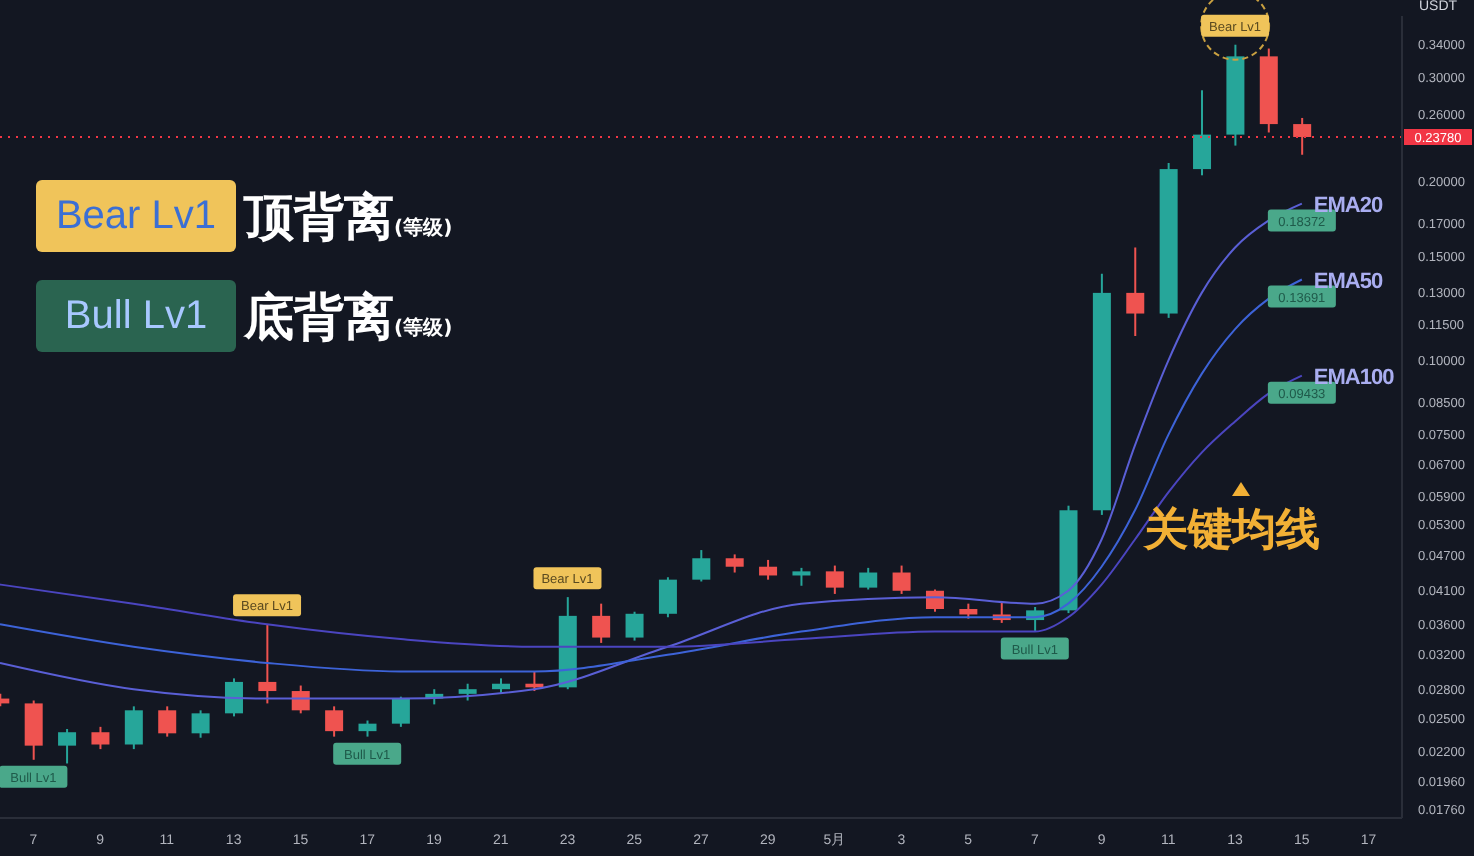  What do you see at coordinates (136, 316) in the screenshot?
I see `annotation: Bull Lv1` at bounding box center [136, 316].